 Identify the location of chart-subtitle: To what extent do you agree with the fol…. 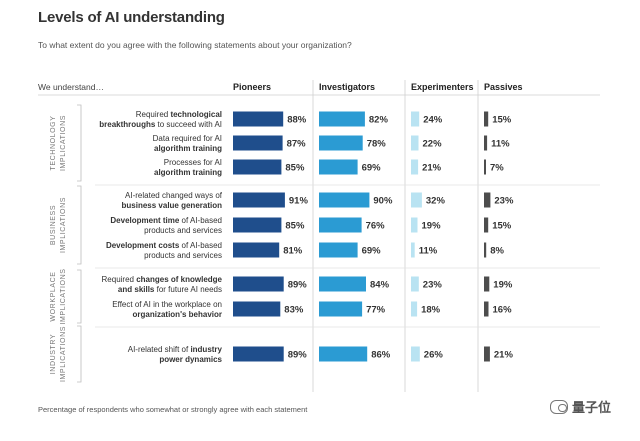
(195, 45).